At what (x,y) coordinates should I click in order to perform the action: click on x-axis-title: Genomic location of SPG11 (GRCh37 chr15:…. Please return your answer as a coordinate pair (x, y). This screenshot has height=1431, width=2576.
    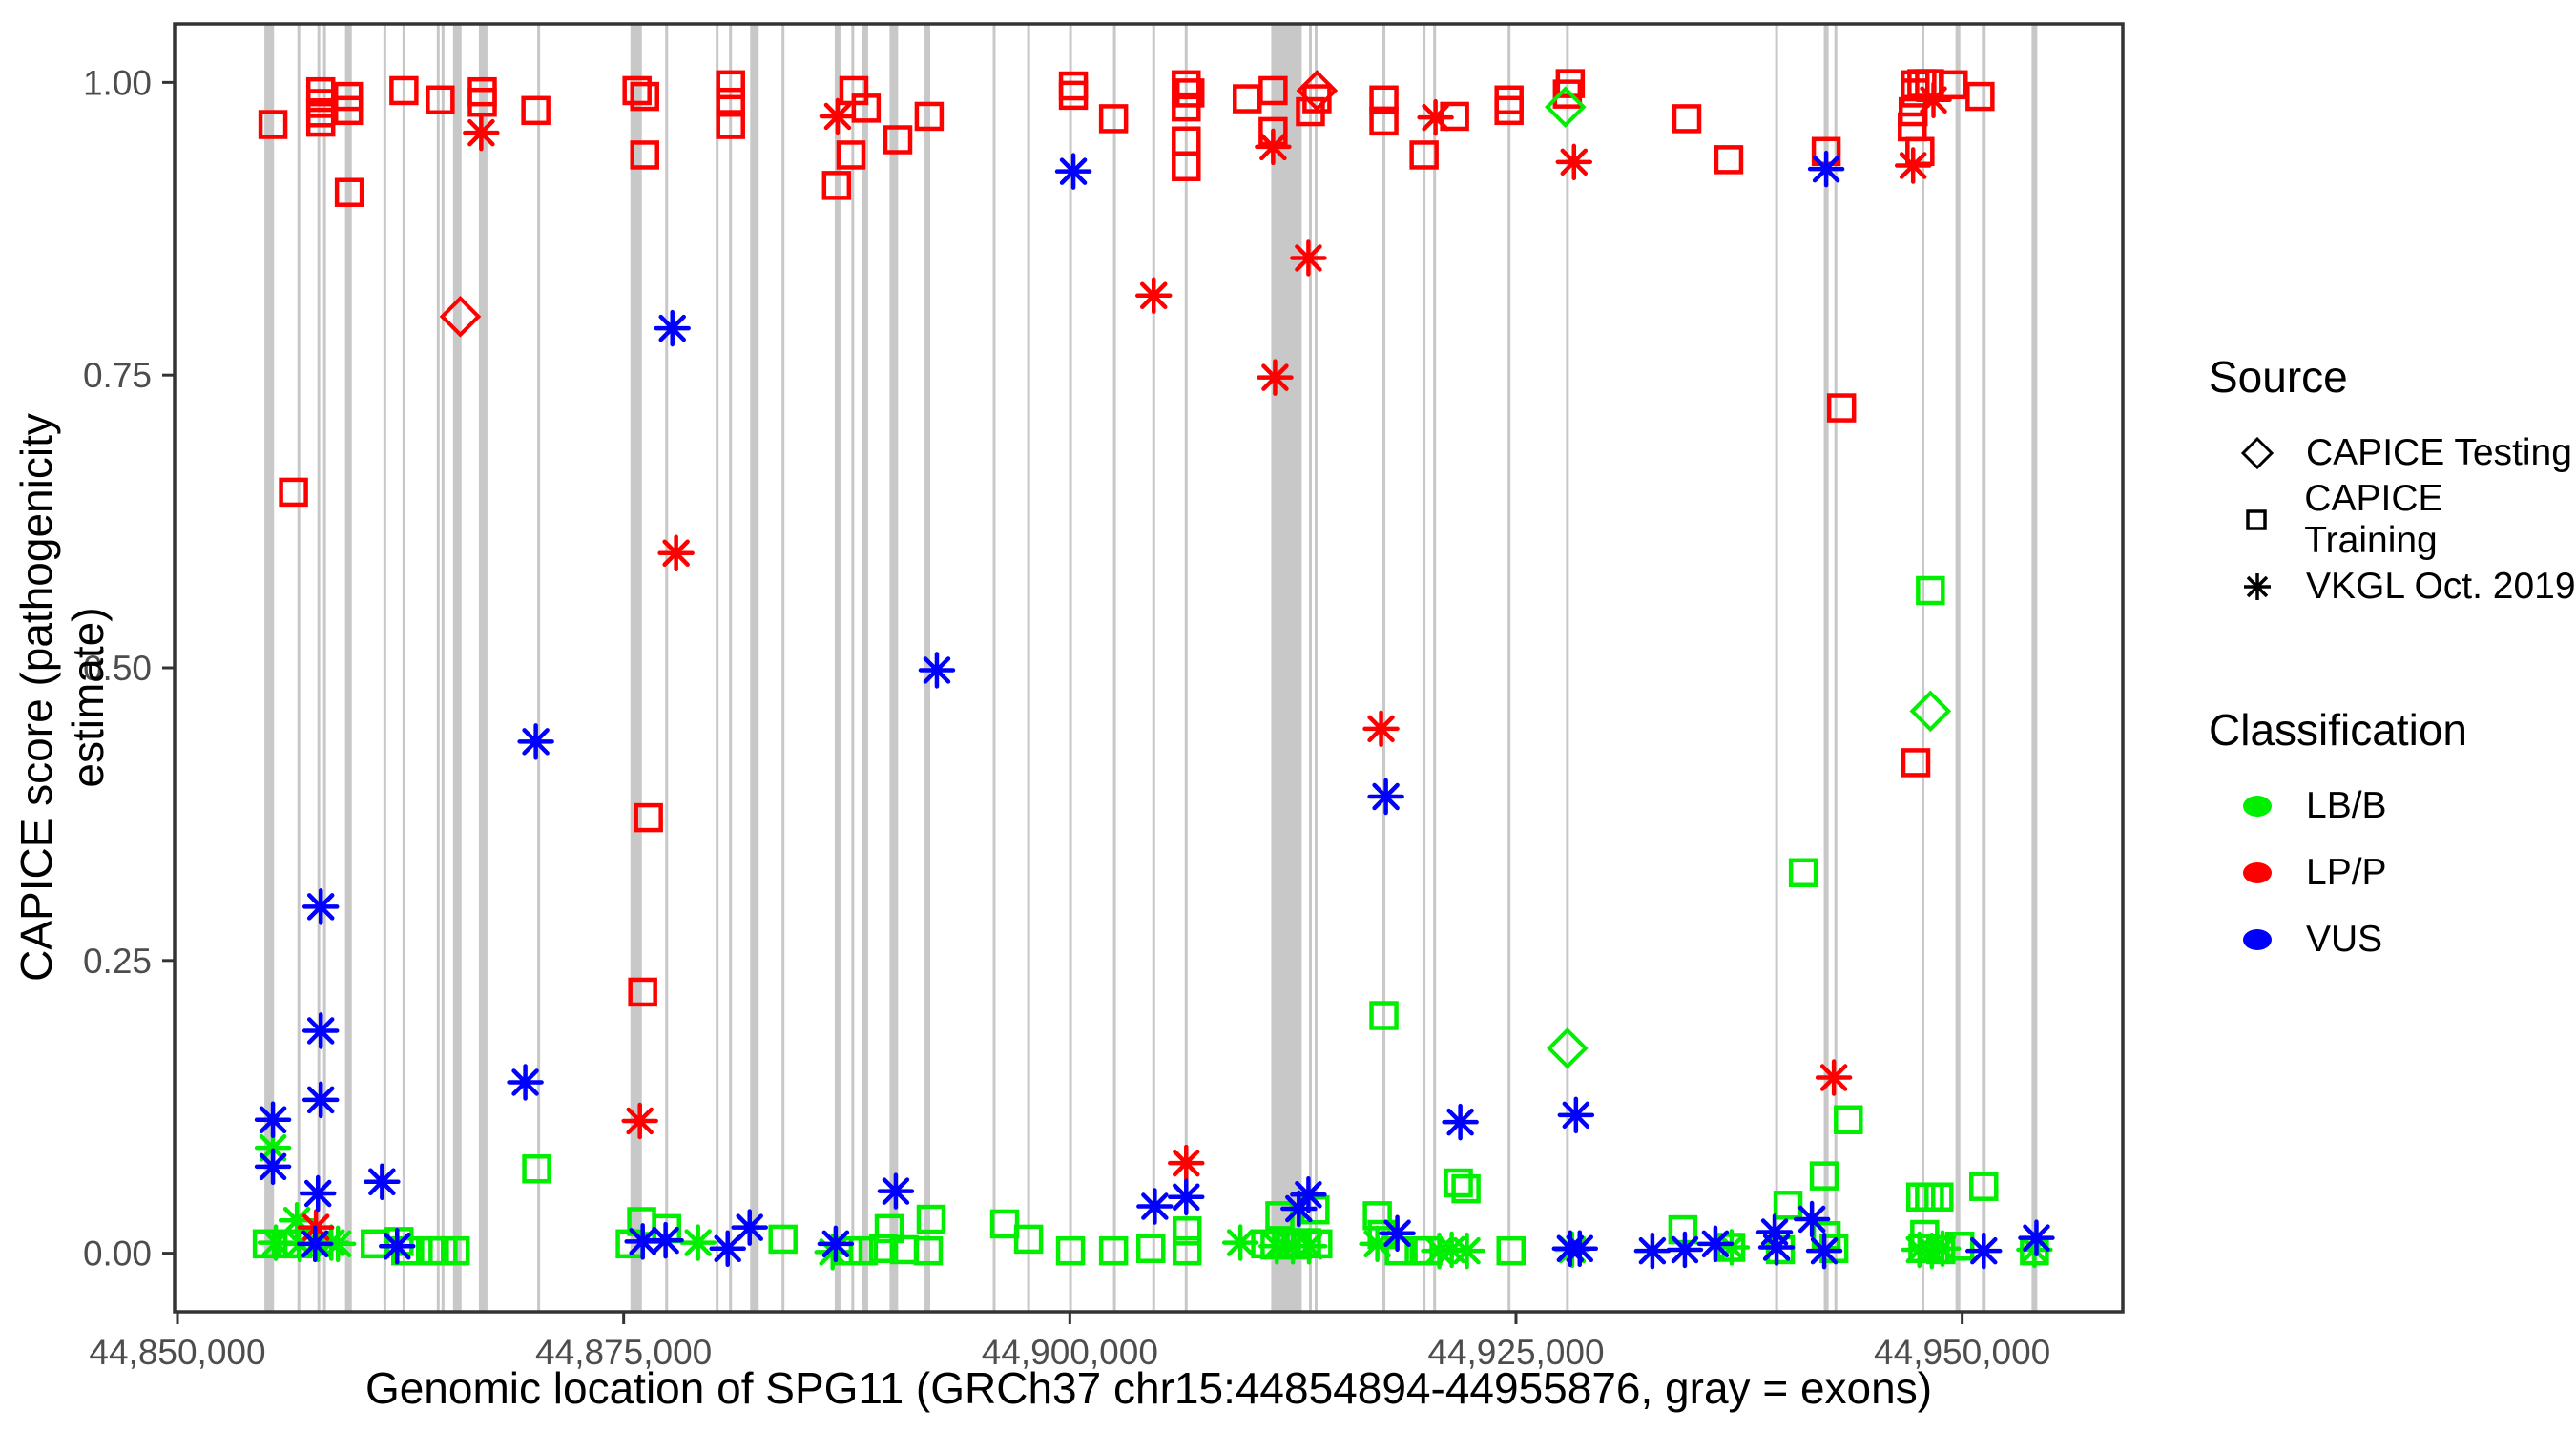
    Looking at the image, I should click on (1148, 1388).